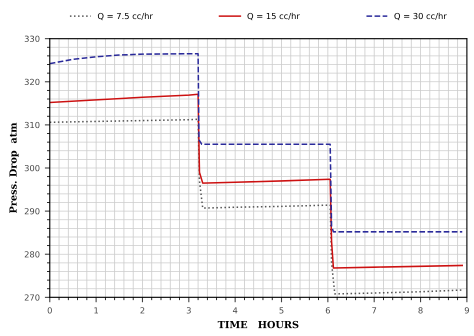  Describe the element at coordinates (32, 125) in the screenshot. I see `y-tick-label: 310` at that location.